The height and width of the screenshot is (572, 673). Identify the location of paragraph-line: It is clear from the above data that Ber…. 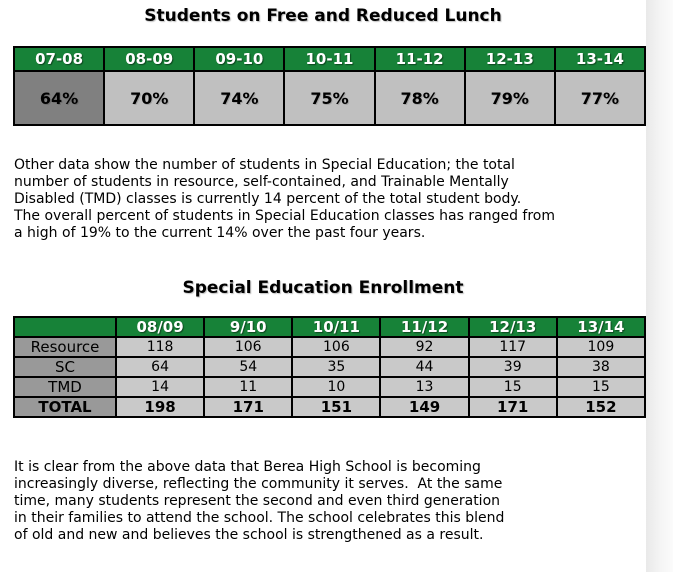
(247, 467).